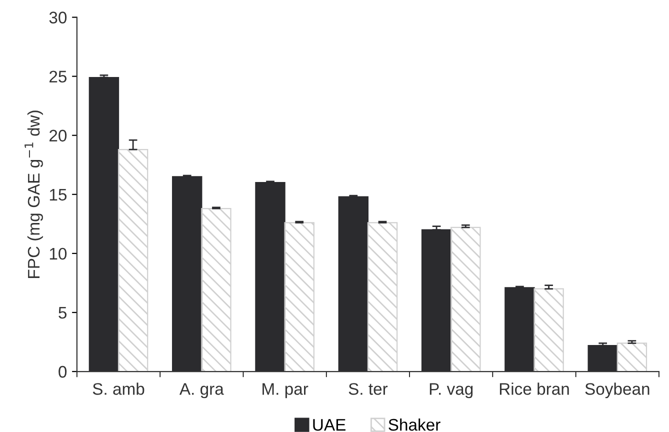 The image size is (669, 432). What do you see at coordinates (58, 136) in the screenshot?
I see `y-tick-label: 20` at bounding box center [58, 136].